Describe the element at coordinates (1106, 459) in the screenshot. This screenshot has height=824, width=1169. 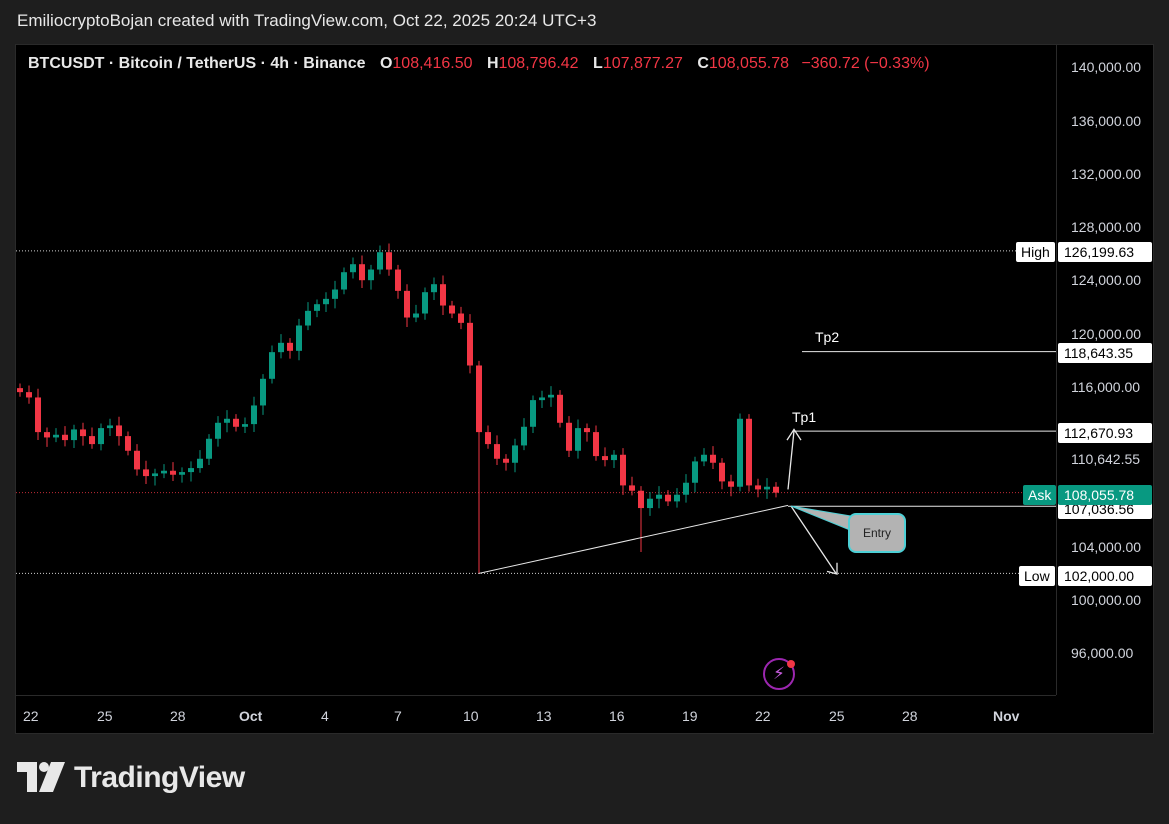
I see `price-tick: 110,642.55` at that location.